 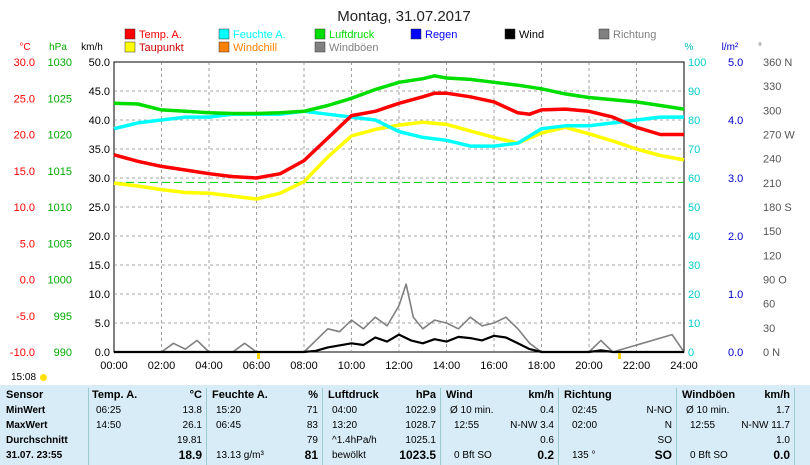 I want to click on sensor-header: Sensor, so click(x=25, y=395).